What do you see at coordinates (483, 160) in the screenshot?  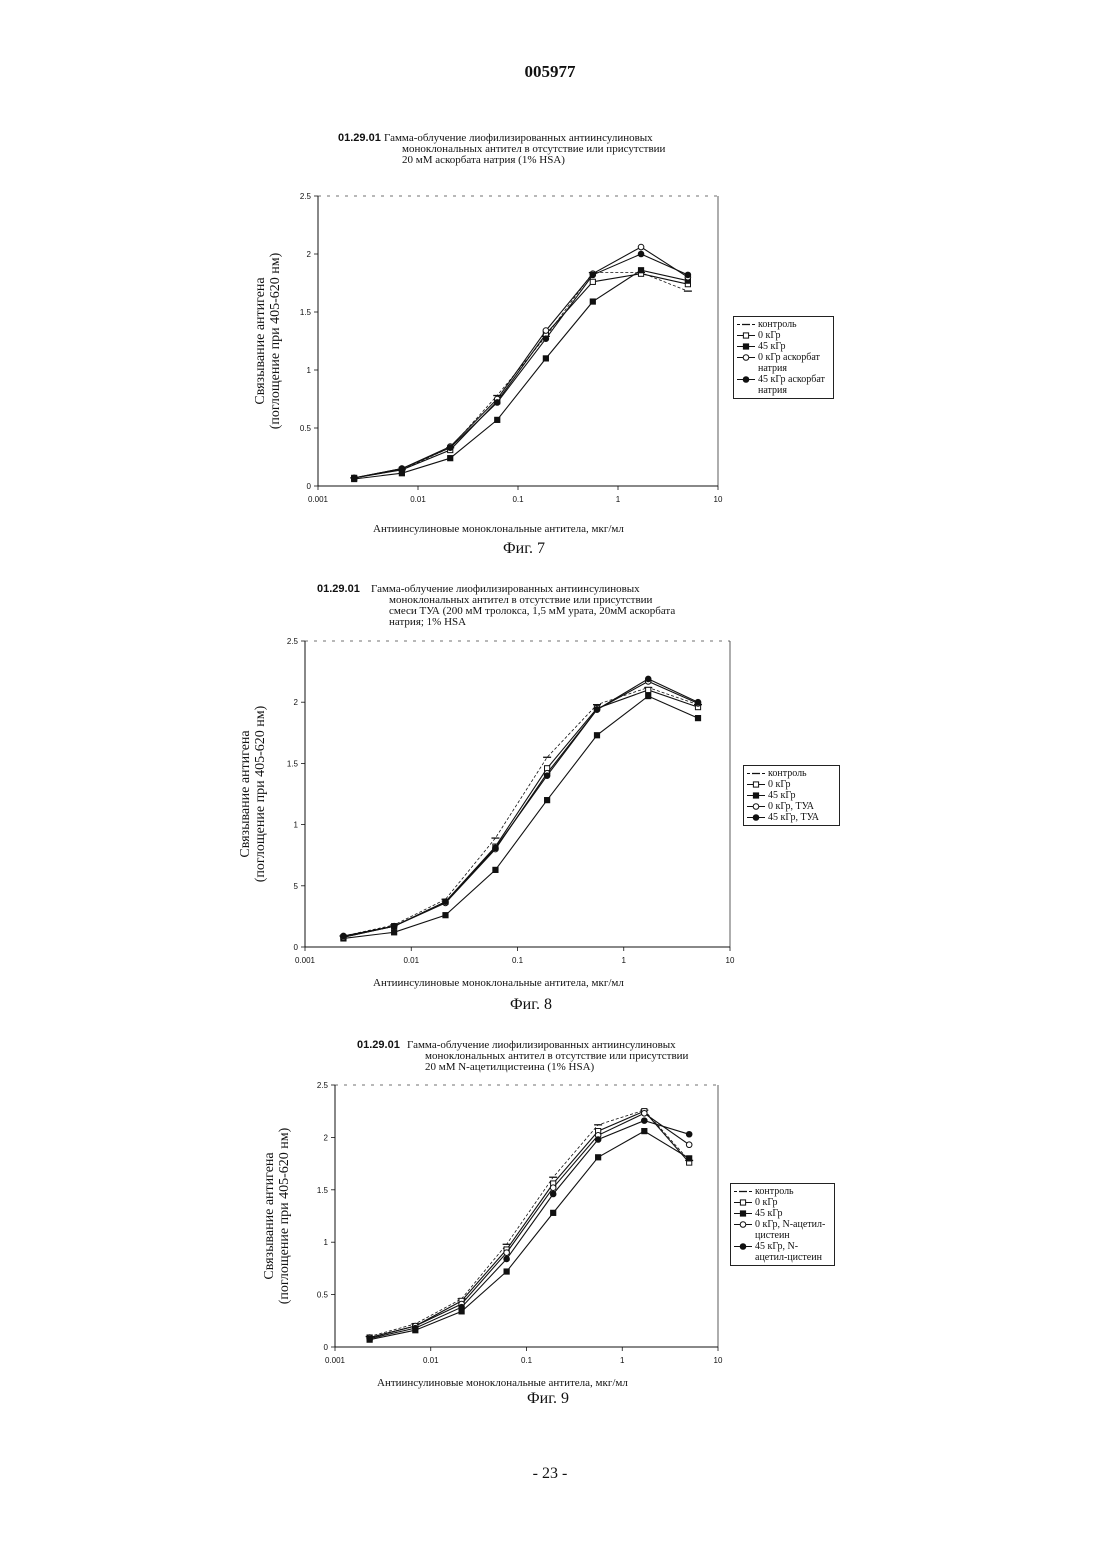 I see `chart-title-line: 20 мМ аскорбата натрия (1% HSA)` at bounding box center [483, 160].